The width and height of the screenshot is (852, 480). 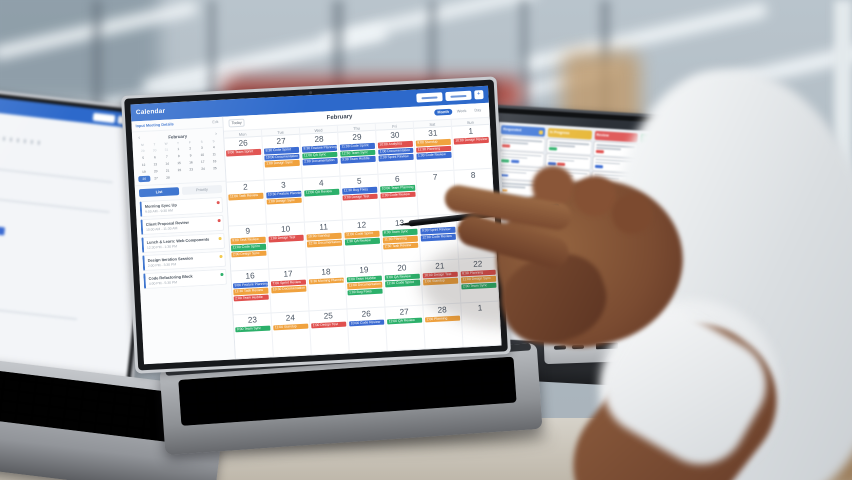 I want to click on event-chip: 2:30 Sprint Review, so click(x=396, y=157).